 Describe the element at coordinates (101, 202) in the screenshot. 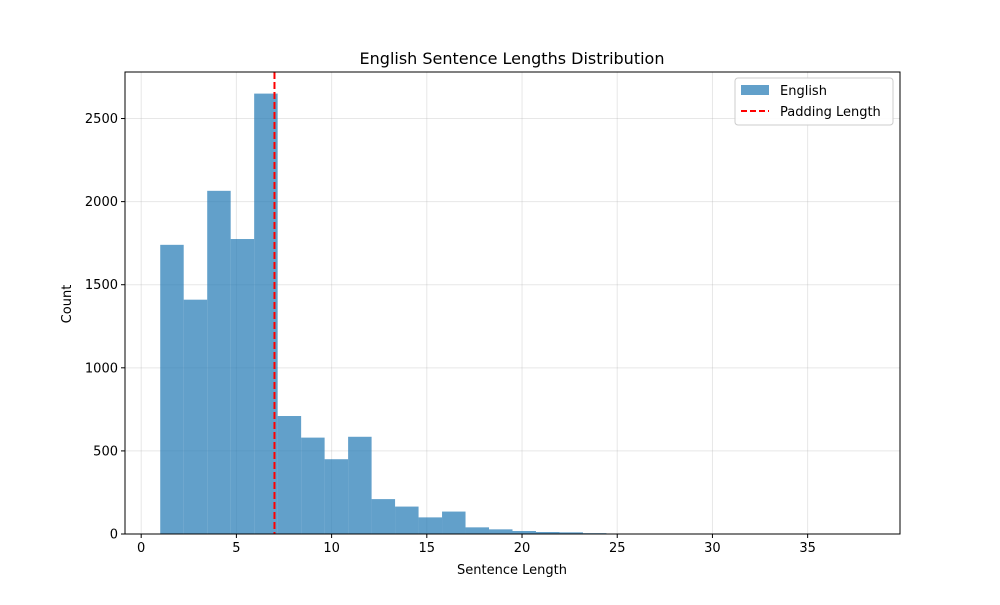

I see `y-tick-label: 2000` at that location.